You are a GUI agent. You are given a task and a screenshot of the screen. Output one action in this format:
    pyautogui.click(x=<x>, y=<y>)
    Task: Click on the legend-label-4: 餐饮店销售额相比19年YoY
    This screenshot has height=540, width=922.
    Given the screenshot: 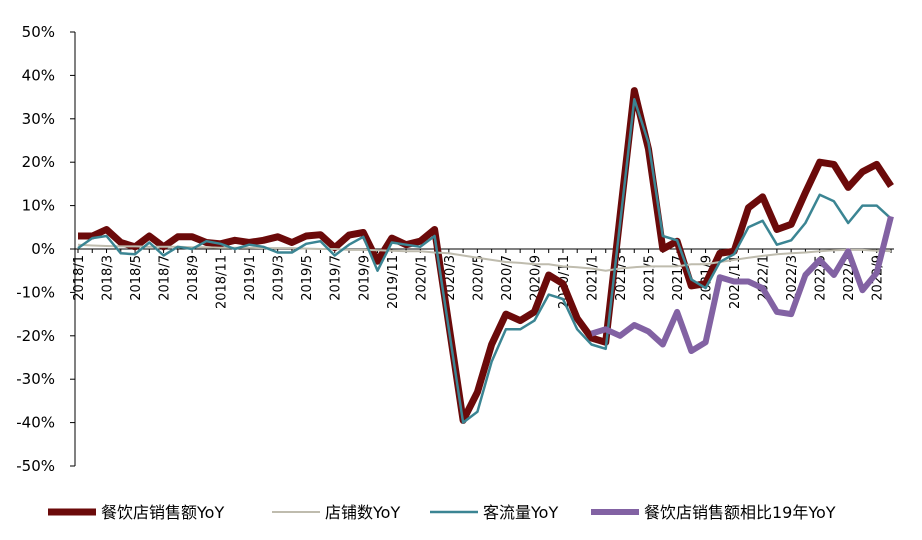 What is the action you would take?
    pyautogui.click(x=740, y=512)
    